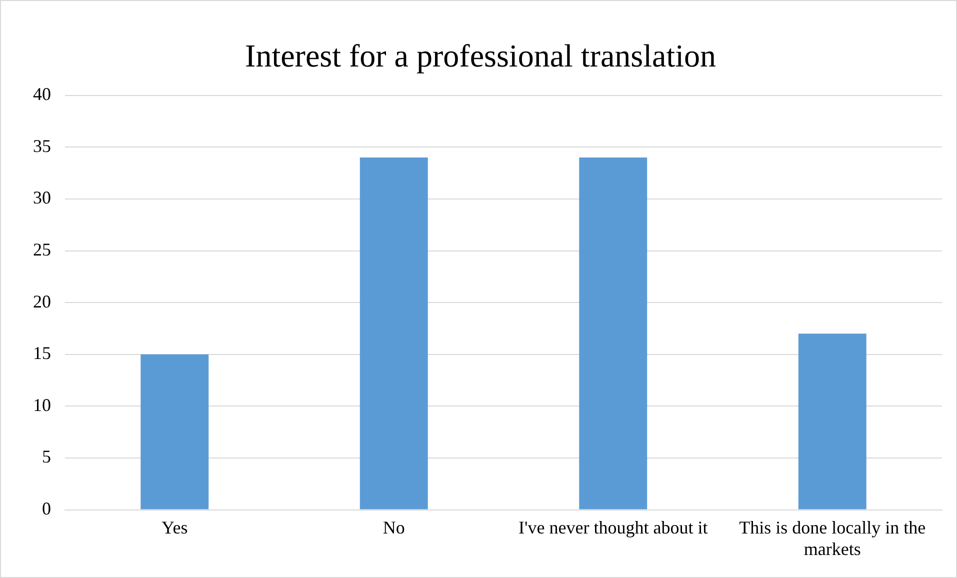 This screenshot has width=957, height=578. Describe the element at coordinates (42, 404) in the screenshot. I see `y-tick-label: 10` at that location.